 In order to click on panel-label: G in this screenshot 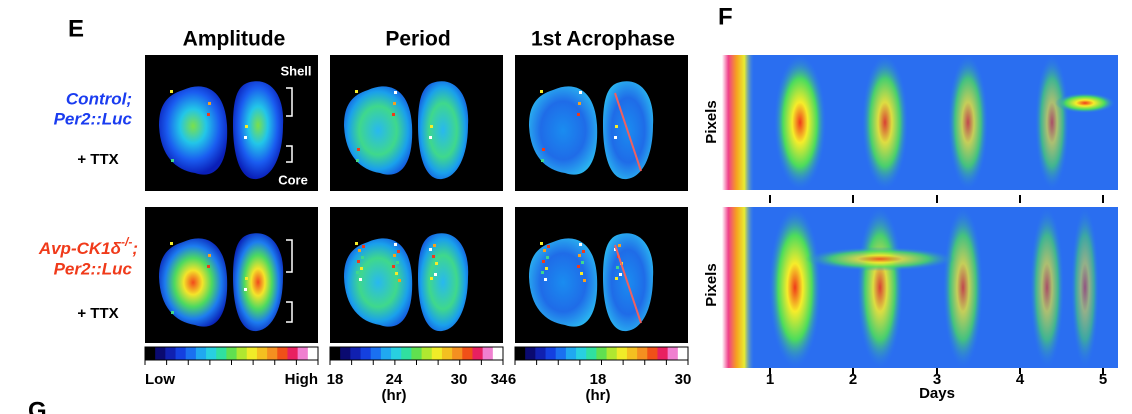, I will do `click(37, 405)`.